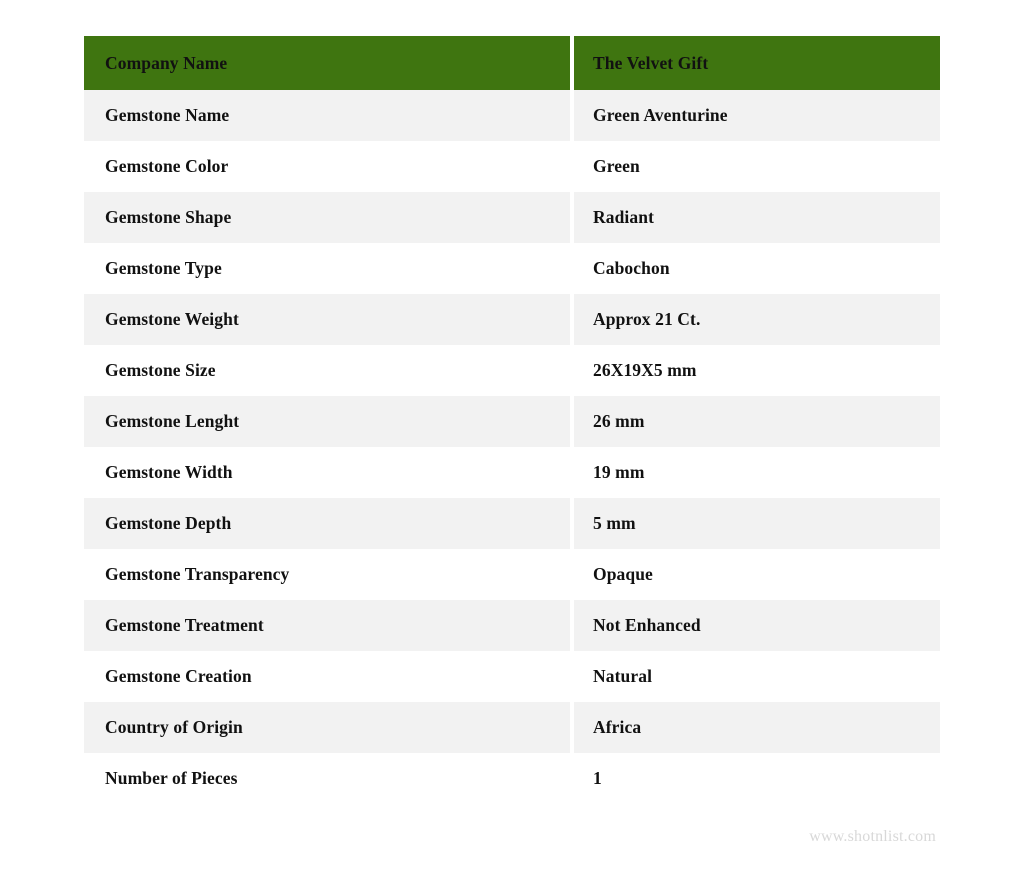  I want to click on row-value-country-of-origin: Africa, so click(757, 727).